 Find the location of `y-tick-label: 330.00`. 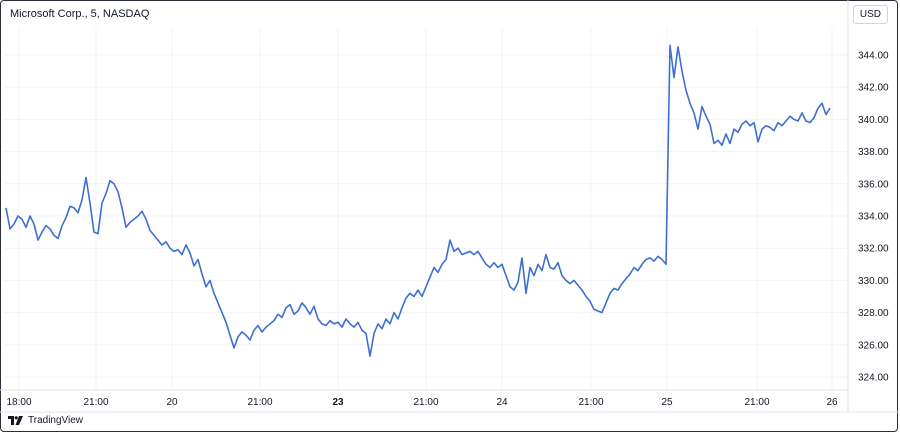

y-tick-label: 330.00 is located at coordinates (873, 281).